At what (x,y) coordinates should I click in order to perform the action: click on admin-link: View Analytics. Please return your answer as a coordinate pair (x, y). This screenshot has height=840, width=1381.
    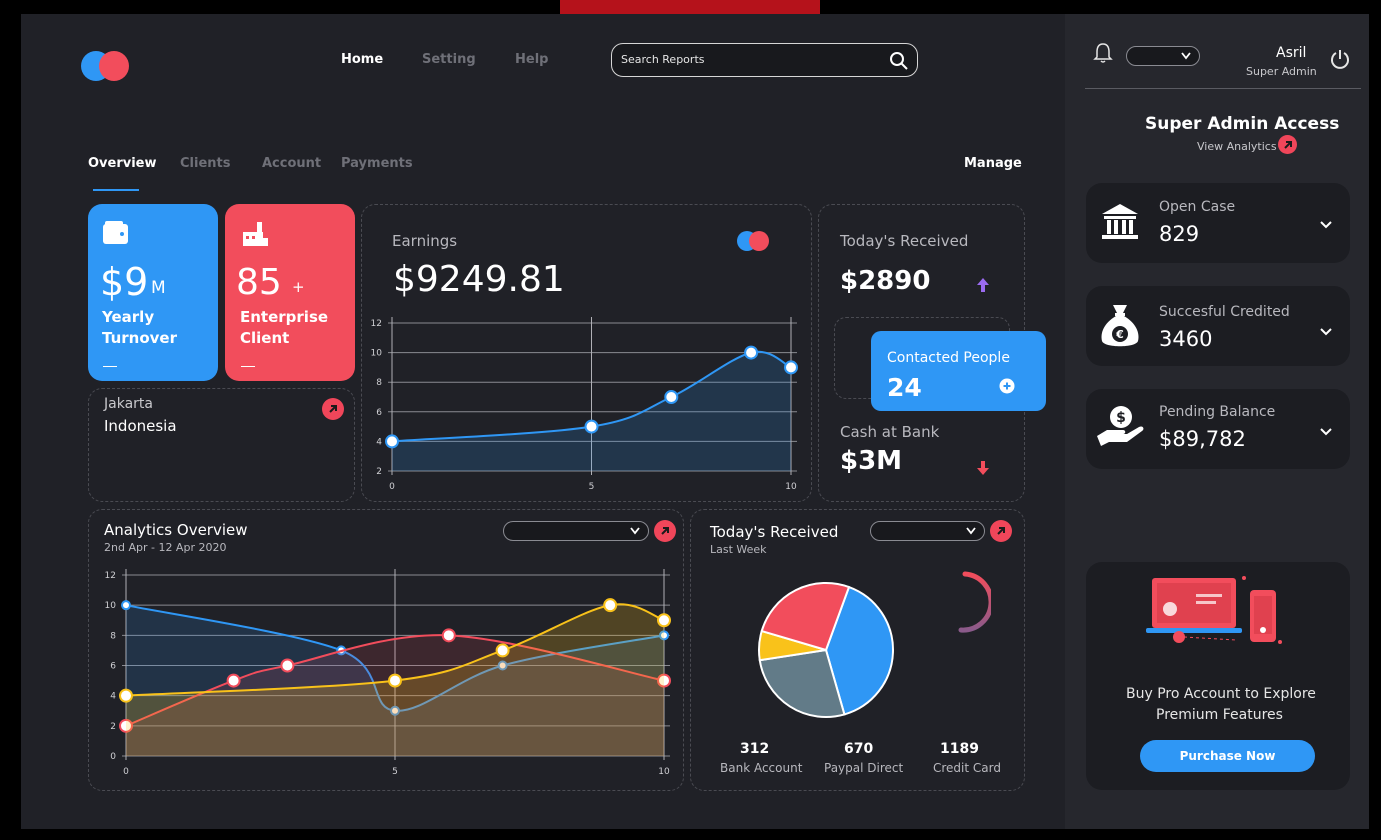
    Looking at the image, I should click on (1237, 146).